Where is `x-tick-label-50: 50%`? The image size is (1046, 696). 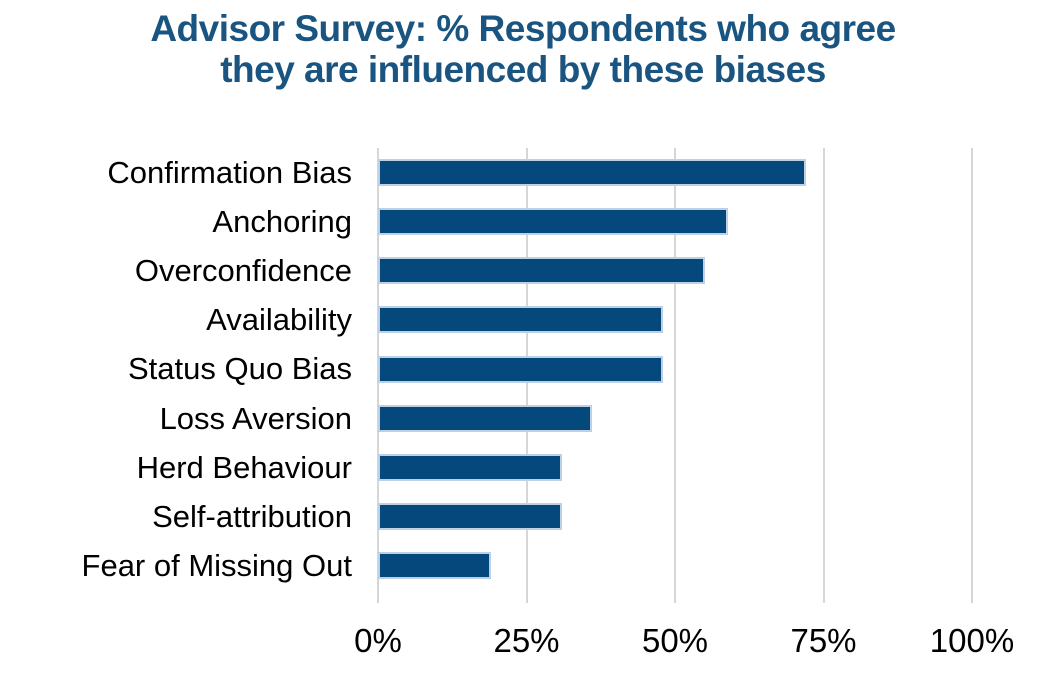 x-tick-label-50: 50% is located at coordinates (675, 640).